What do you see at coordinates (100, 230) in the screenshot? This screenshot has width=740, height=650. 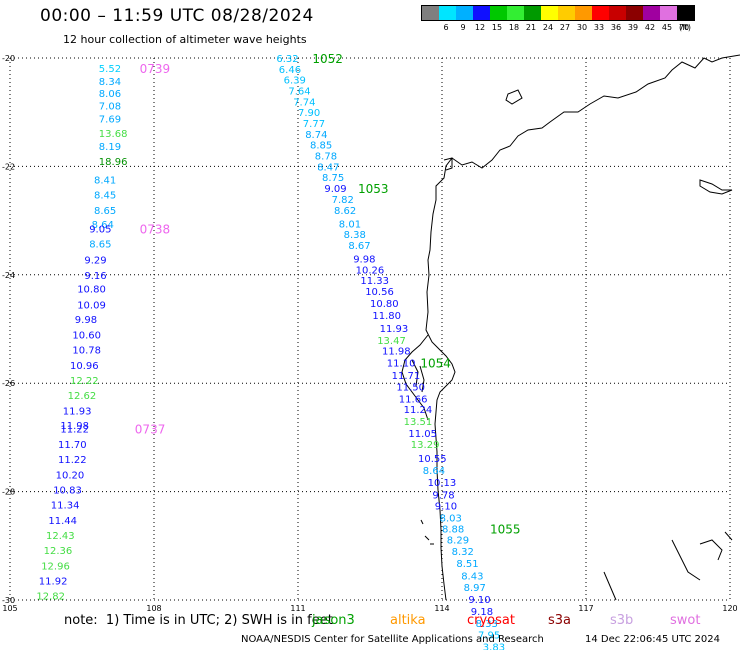 I see `swh-value: 9.05` at bounding box center [100, 230].